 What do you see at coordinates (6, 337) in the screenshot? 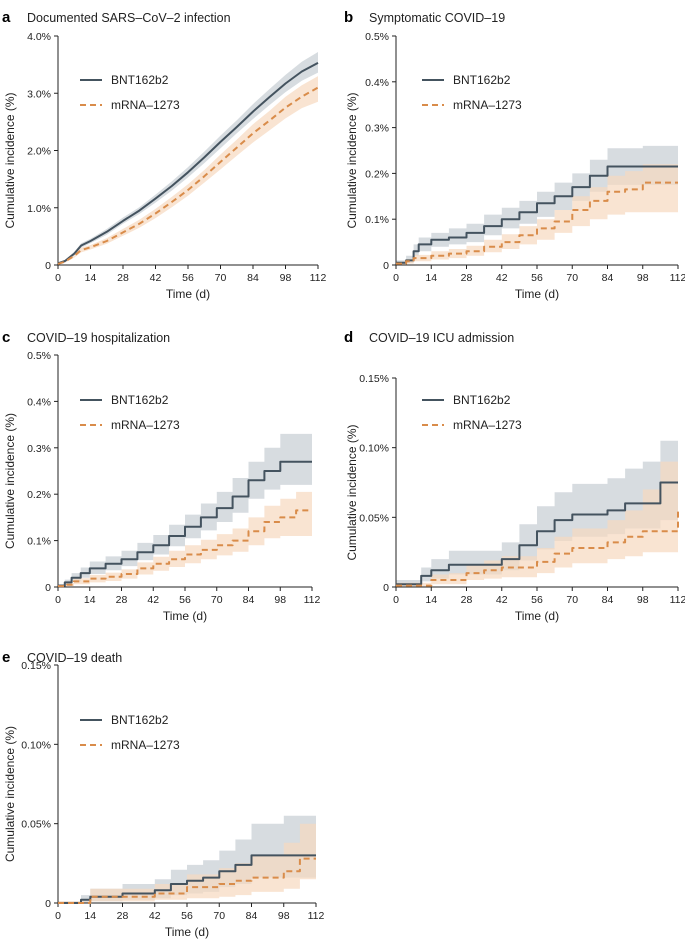
I see `panel-letter: c` at bounding box center [6, 337].